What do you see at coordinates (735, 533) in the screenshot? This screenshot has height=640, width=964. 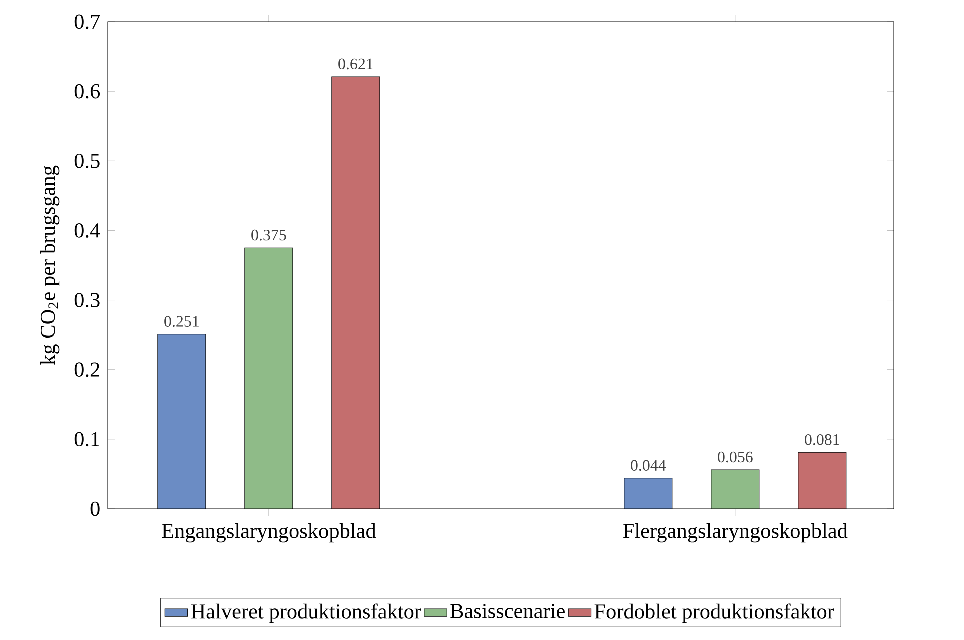 I see `x-tick-label: Flergangslaryngoskopblad` at bounding box center [735, 533].